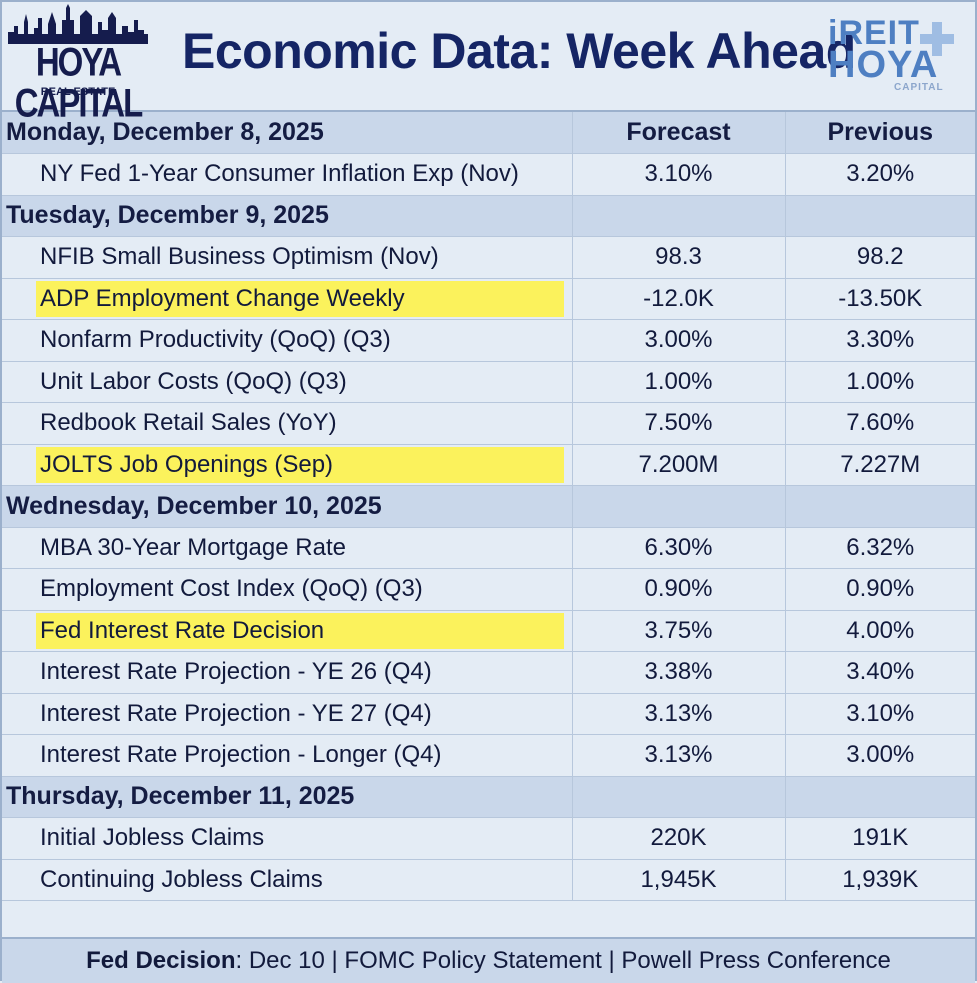 This screenshot has width=977, height=983. I want to click on day-header-row: Monday, December 8, 2025 Forecast Previous, so click(488, 133).